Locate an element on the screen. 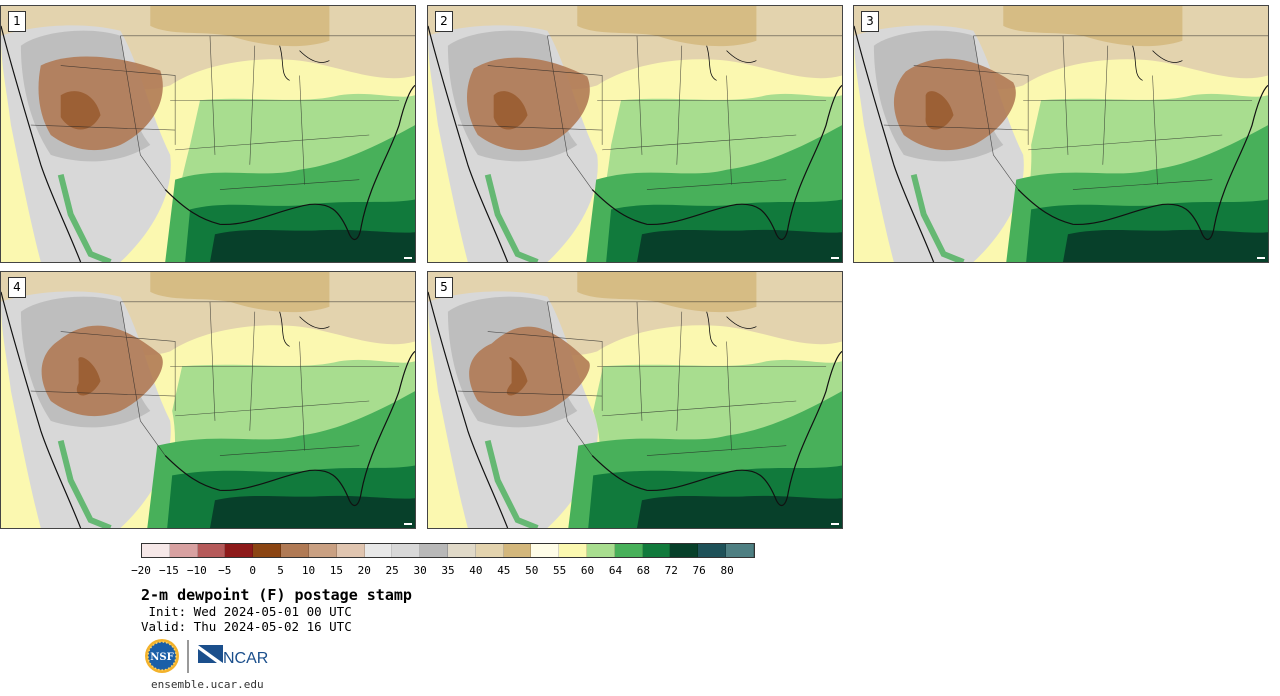 Image resolution: width=1280 pixels, height=696 pixels. dewpoint-colorbar is located at coordinates (448, 550).